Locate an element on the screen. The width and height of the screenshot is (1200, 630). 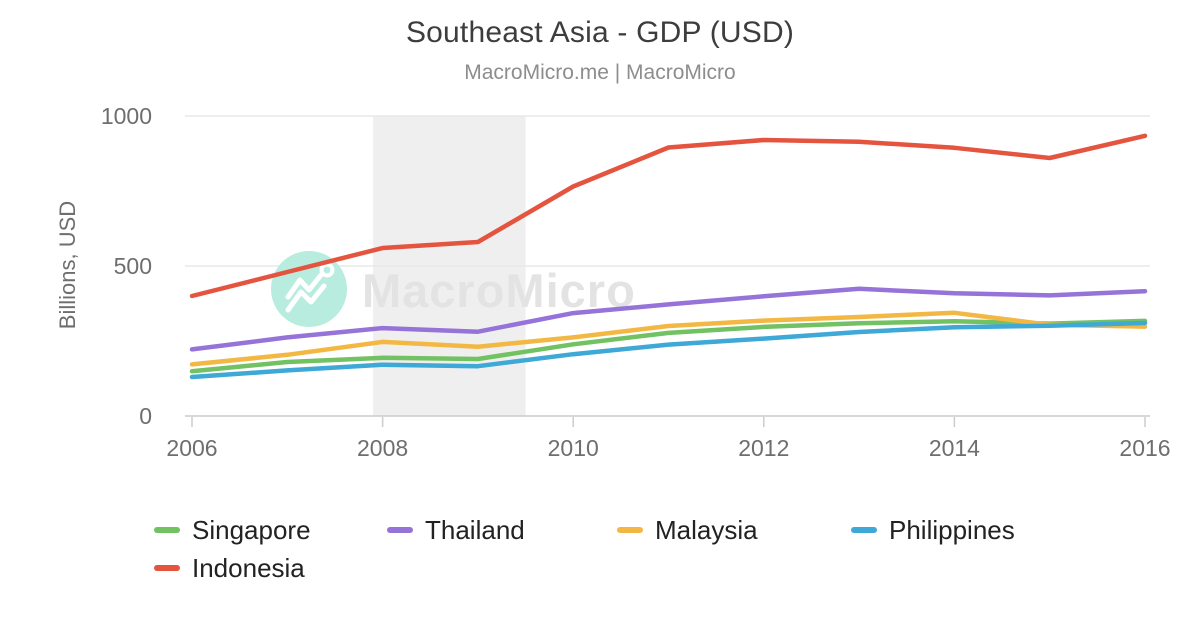
legend-item-singapore: Singapore is located at coordinates (232, 530).